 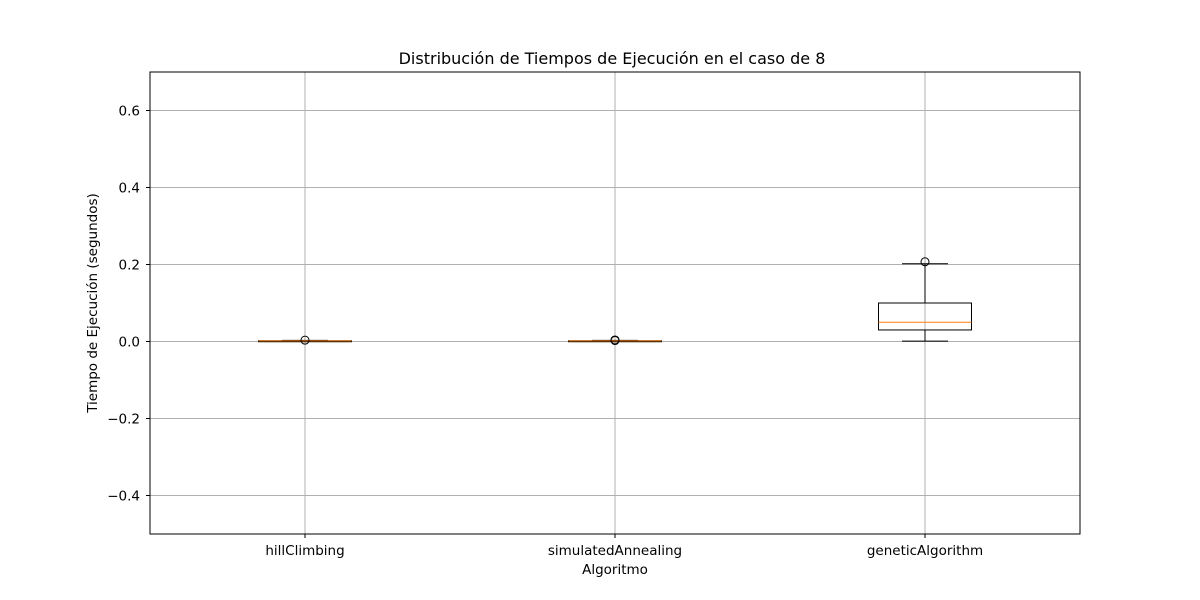 I want to click on iqr-box, so click(x=925, y=316).